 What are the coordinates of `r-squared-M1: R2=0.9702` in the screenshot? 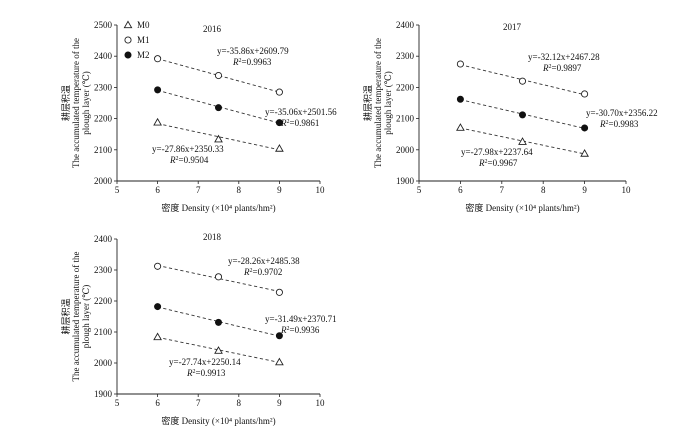 It's located at (262, 272).